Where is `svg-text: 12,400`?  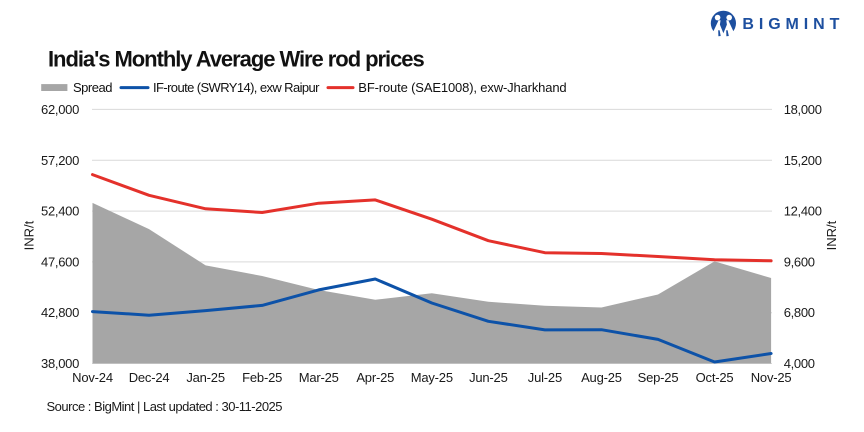 svg-text: 12,400 is located at coordinates (803, 211).